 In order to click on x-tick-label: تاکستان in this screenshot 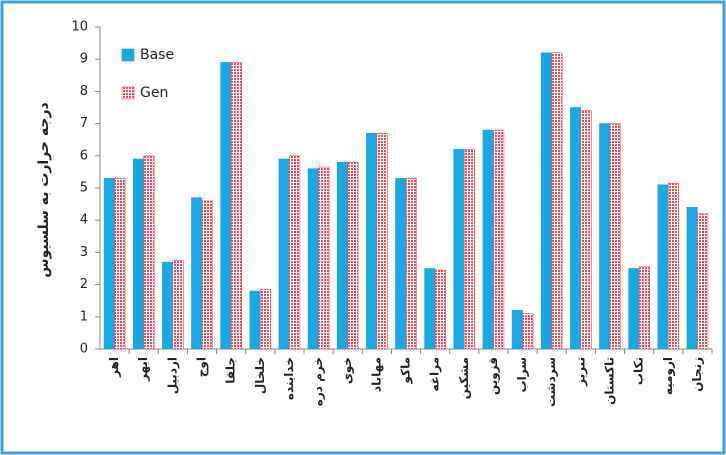, I will do `click(610, 381)`.